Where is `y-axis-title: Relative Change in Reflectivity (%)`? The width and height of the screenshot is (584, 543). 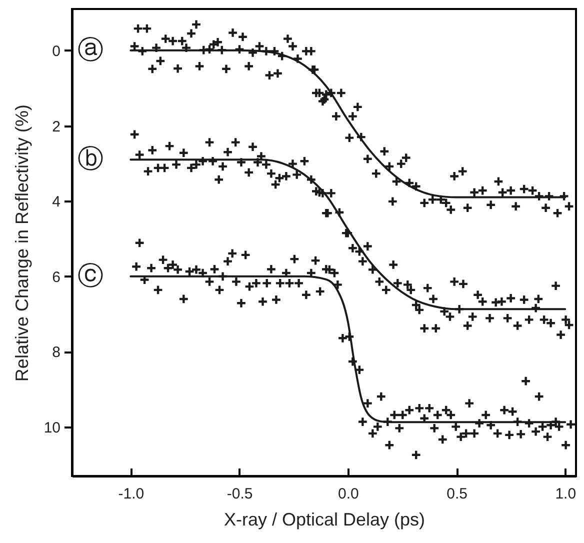 y-axis-title: Relative Change in Reflectivity (%) is located at coordinates (22, 243).